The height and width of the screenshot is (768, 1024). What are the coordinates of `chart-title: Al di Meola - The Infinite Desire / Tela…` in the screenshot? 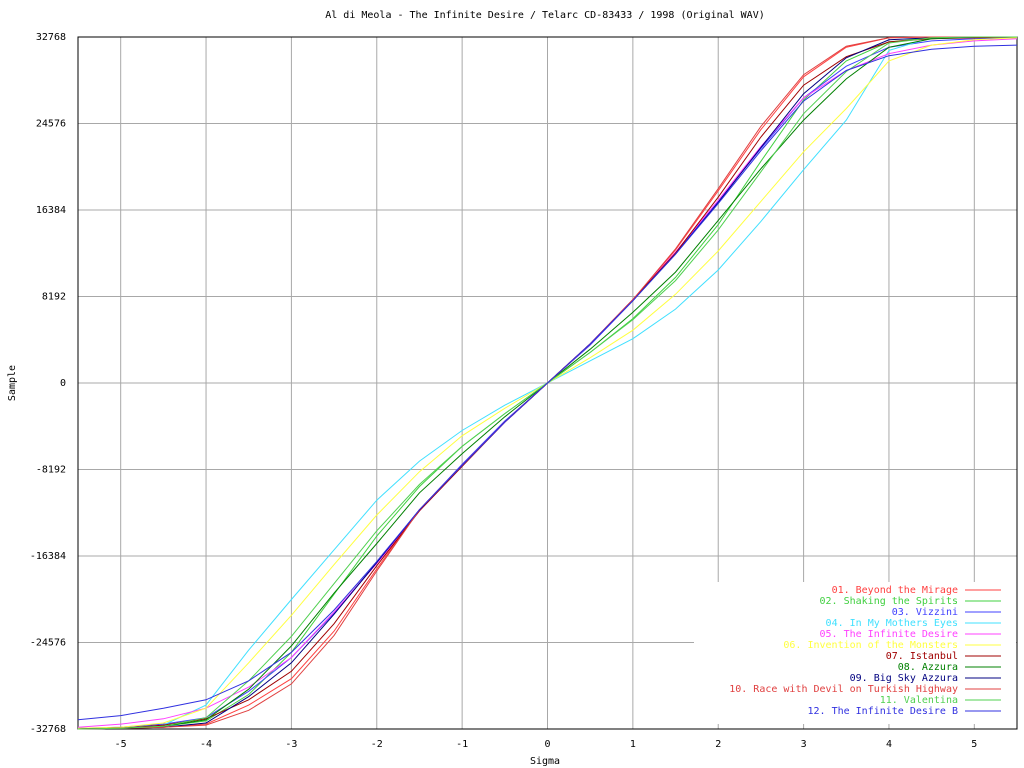 It's located at (545, 15).